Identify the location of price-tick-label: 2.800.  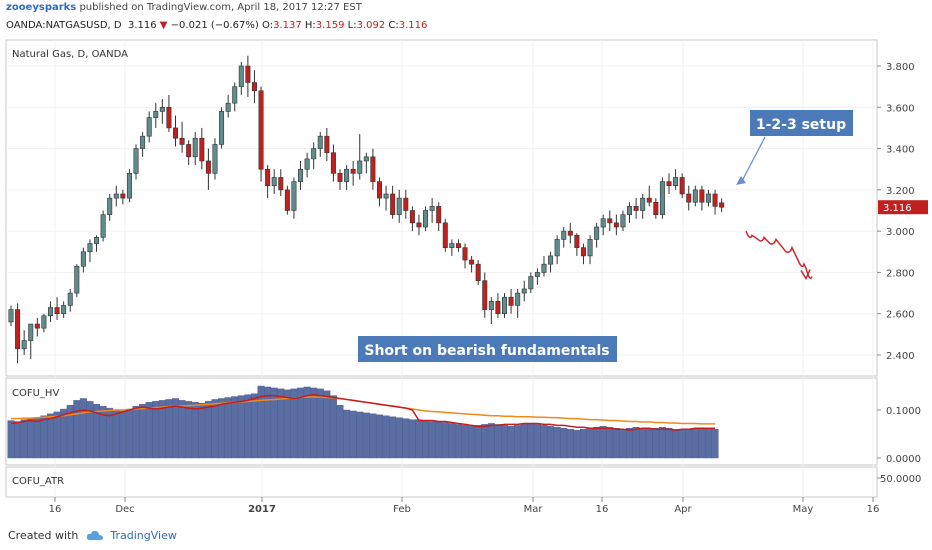
(900, 273).